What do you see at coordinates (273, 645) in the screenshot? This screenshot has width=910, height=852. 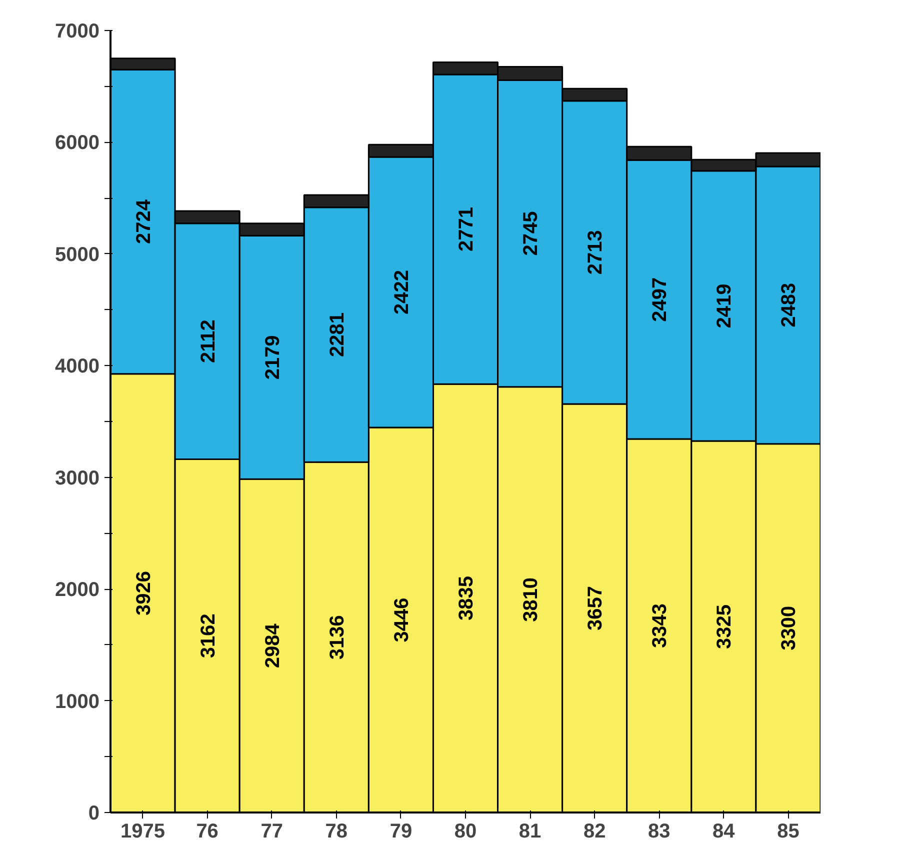 I see `data-label: 2984` at bounding box center [273, 645].